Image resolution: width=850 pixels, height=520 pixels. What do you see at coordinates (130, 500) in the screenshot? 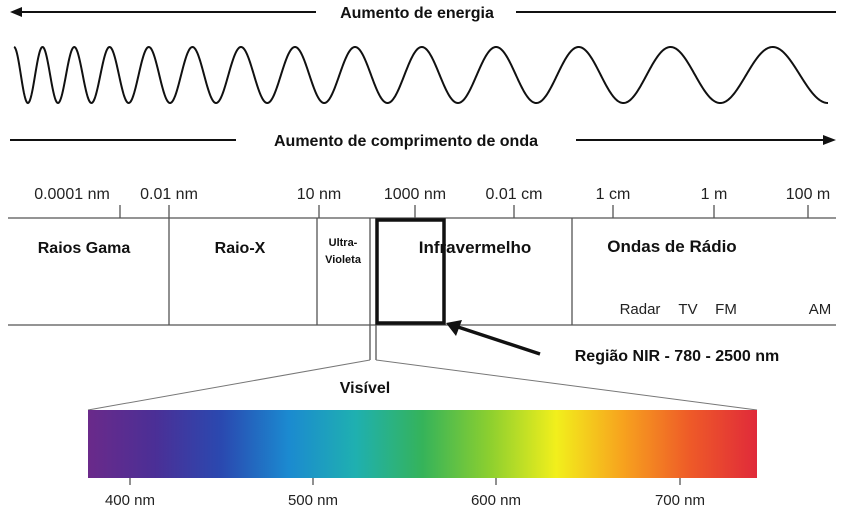
I see `visible-tick-label: 400 nm` at bounding box center [130, 500].